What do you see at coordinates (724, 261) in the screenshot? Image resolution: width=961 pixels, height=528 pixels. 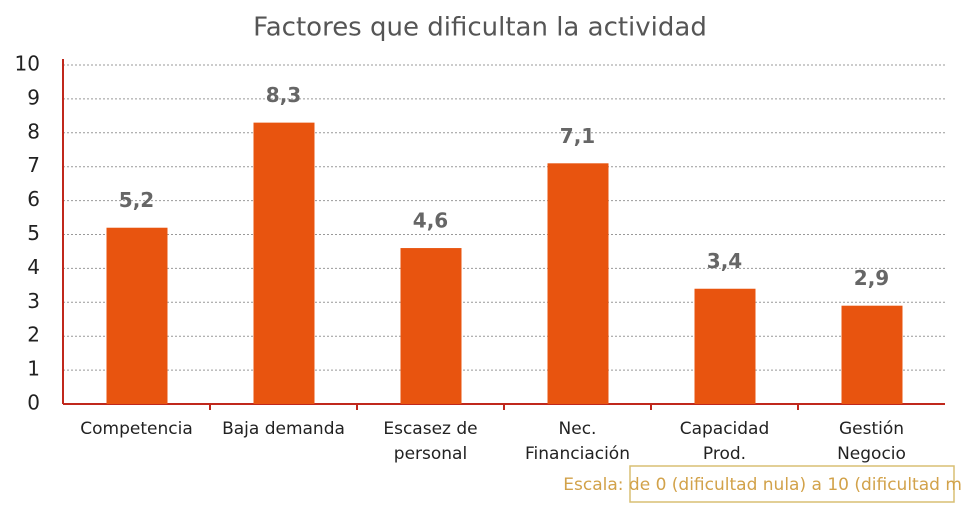 I see `value-label: 3,4` at bounding box center [724, 261].